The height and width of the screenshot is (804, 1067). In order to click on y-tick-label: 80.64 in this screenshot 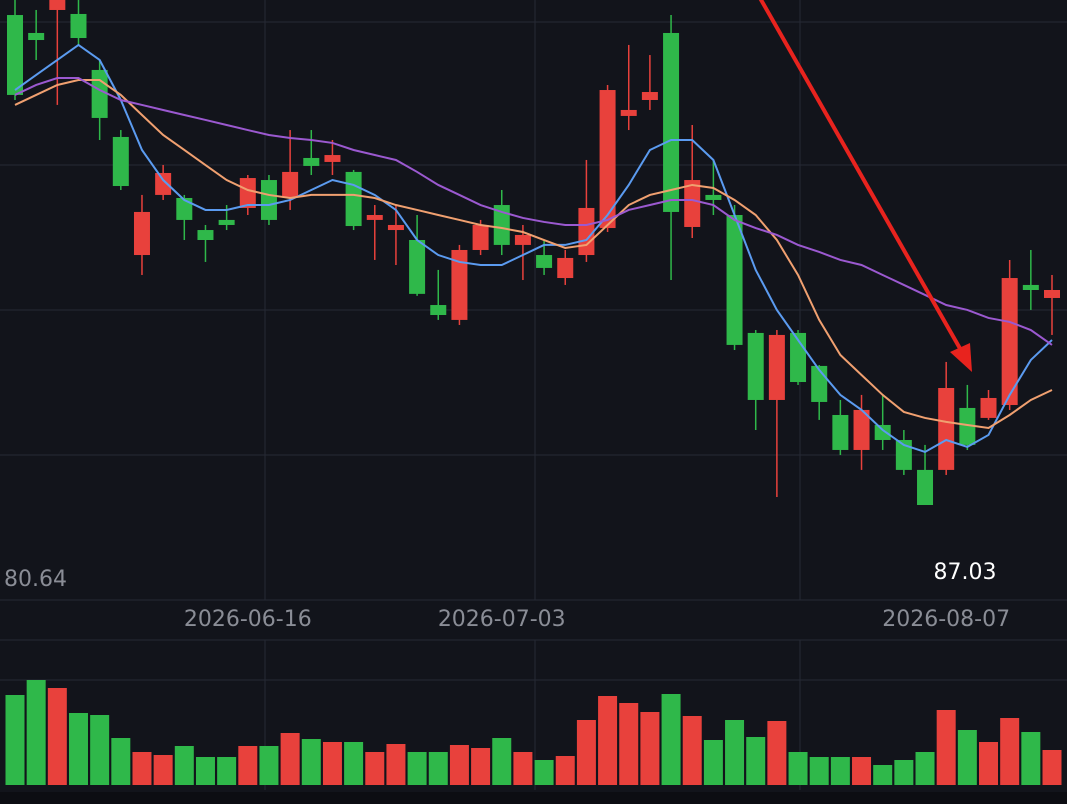, I will do `click(35, 579)`.